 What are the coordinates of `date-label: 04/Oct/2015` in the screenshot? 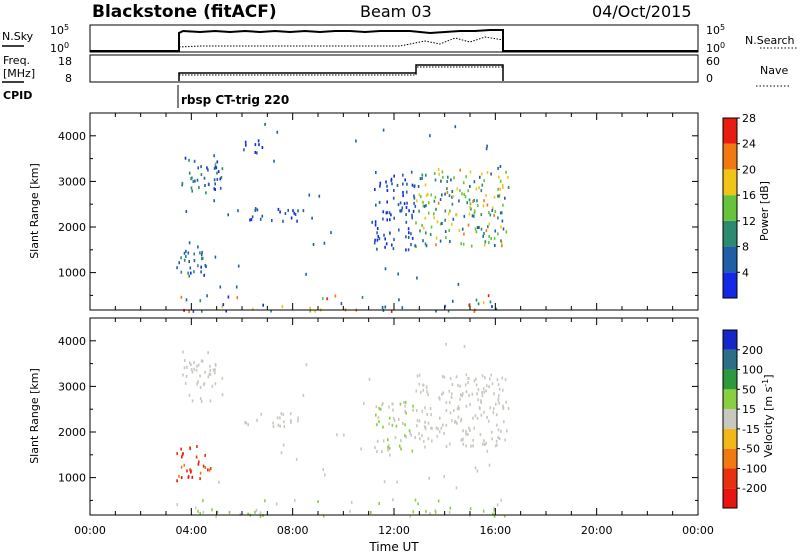 It's located at (642, 11).